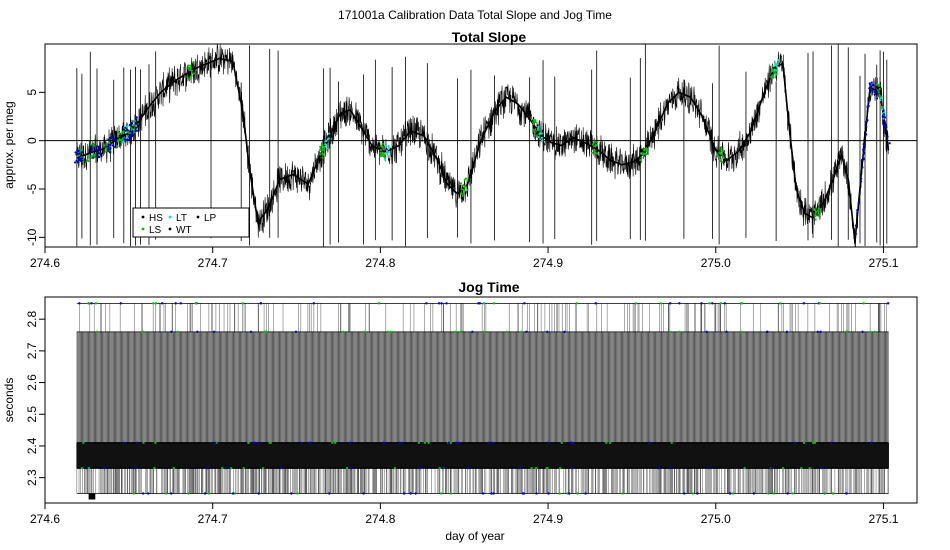 This screenshot has height=550, width=950. Describe the element at coordinates (35, 167) in the screenshot. I see `y-axis-total-slope: -10 -5 0 5` at that location.